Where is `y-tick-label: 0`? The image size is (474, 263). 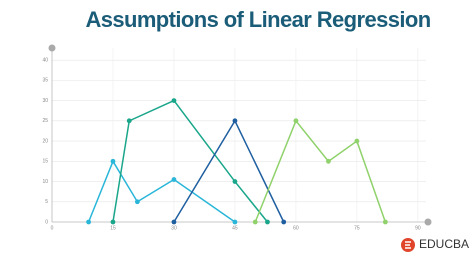 y-tick-label: 0 is located at coordinates (46, 222).